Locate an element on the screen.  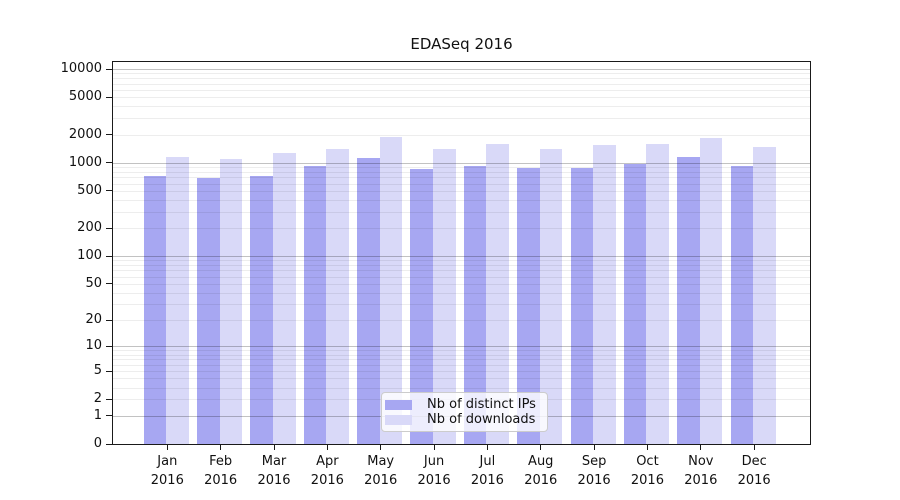
chart-title: EDASeq 2016 is located at coordinates (461, 44).